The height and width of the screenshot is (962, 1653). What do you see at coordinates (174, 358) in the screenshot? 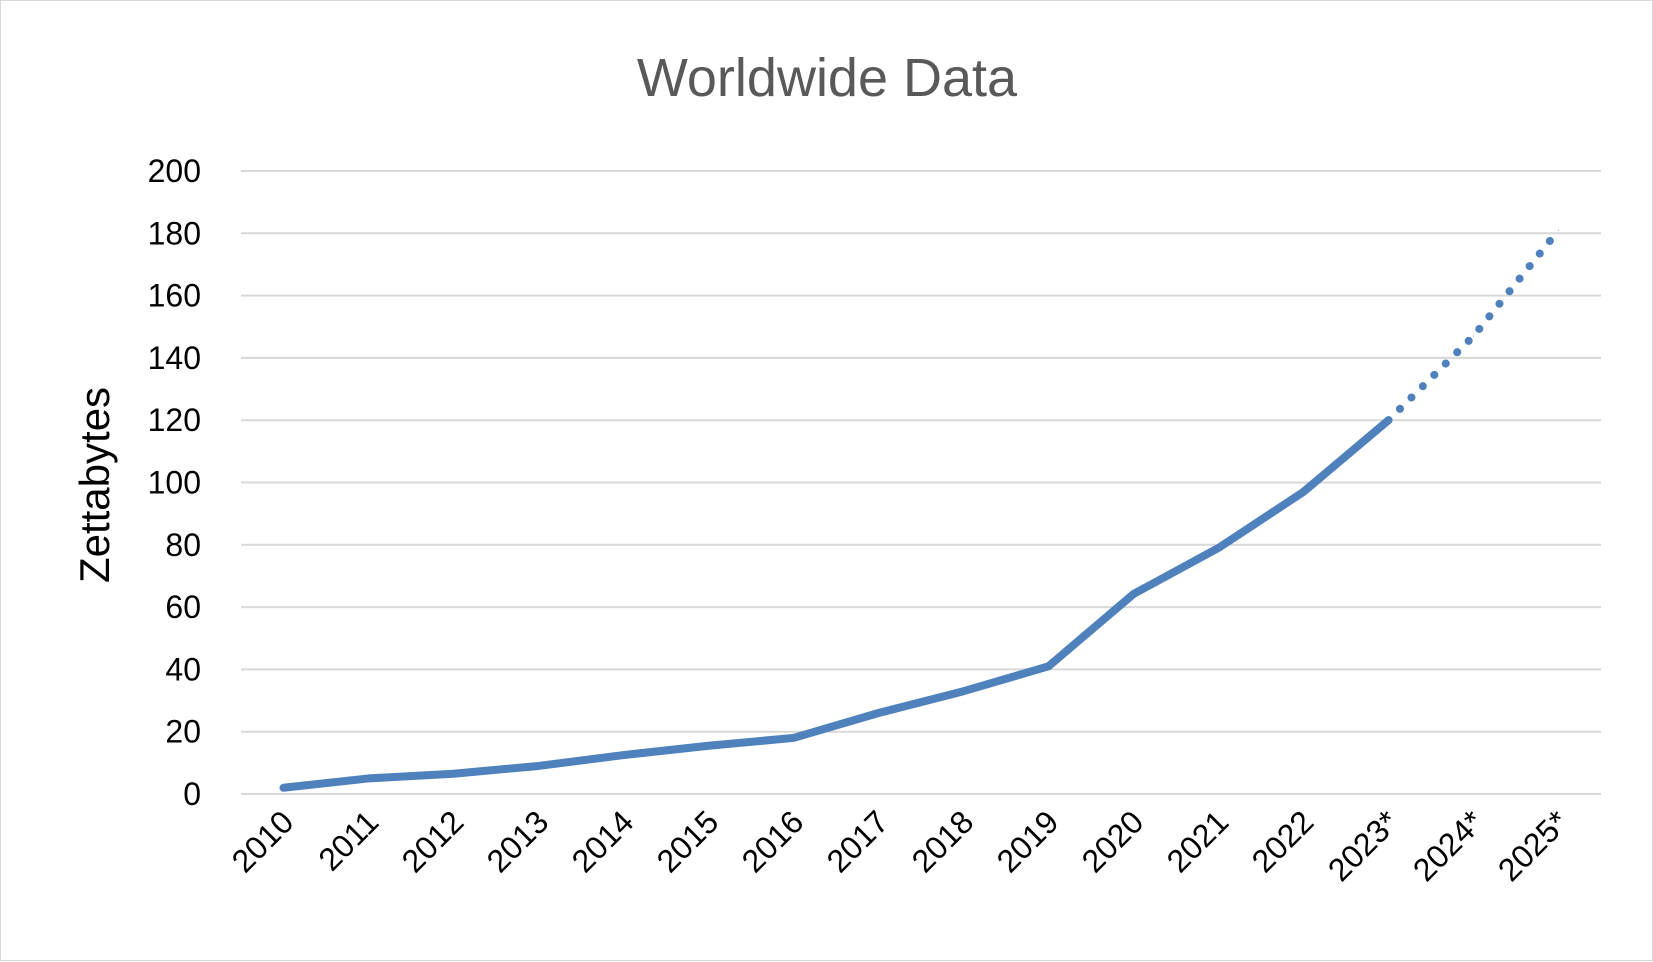
I see `y-tick-label: 140` at bounding box center [174, 358].